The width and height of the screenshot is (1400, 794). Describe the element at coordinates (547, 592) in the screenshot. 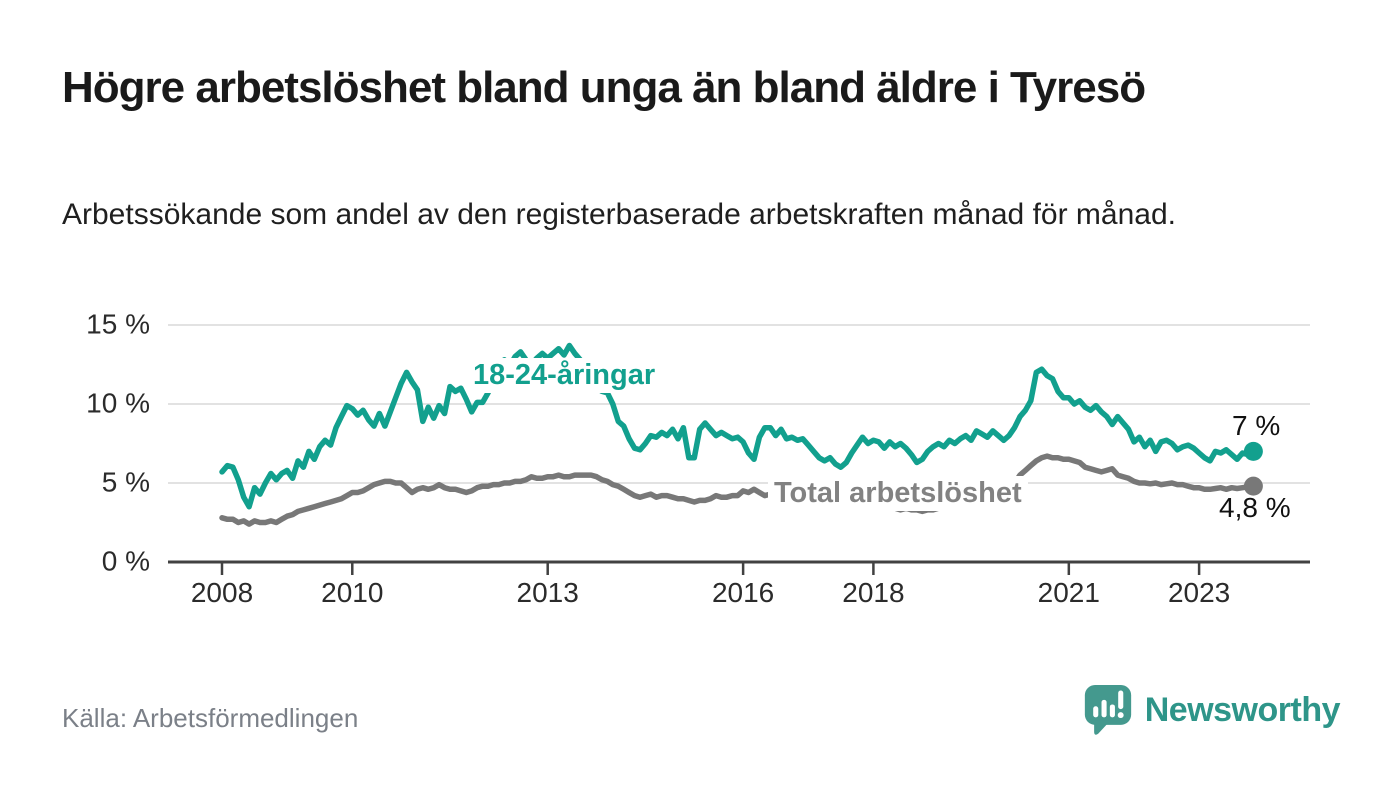

I see `x-tick-label: 2013` at that location.